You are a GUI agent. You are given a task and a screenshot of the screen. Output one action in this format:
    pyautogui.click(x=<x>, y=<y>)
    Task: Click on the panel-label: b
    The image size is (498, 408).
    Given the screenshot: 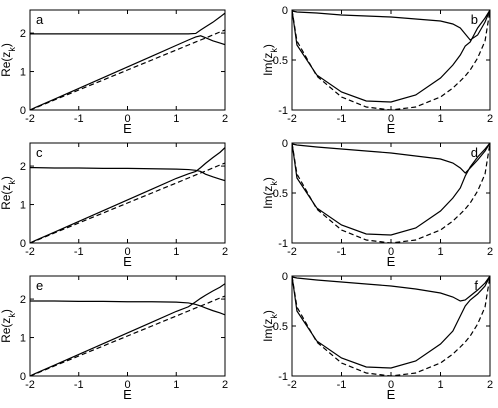 What is the action you would take?
    pyautogui.click(x=474, y=19)
    